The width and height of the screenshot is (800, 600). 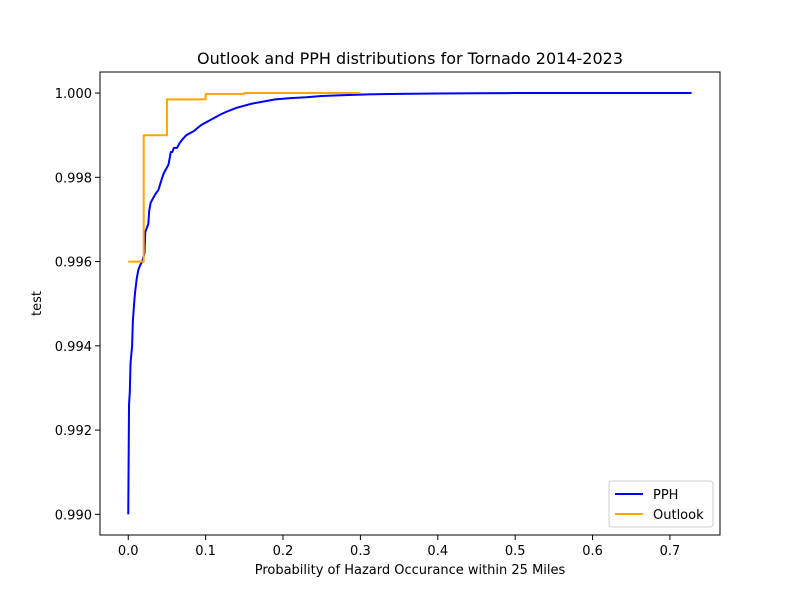 I want to click on x-tick-label: 0.3, so click(x=360, y=551).